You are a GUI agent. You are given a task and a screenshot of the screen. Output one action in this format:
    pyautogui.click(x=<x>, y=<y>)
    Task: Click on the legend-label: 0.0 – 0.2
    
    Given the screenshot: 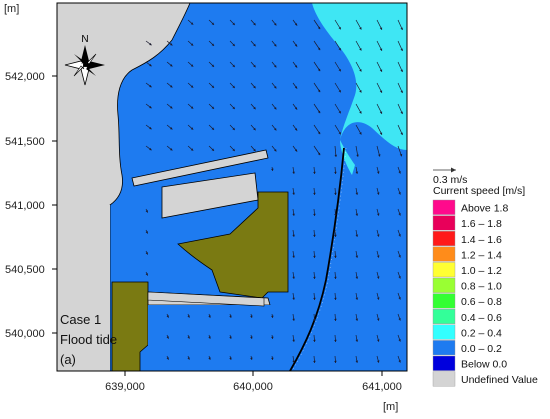 What is the action you would take?
    pyautogui.click(x=481, y=349)
    